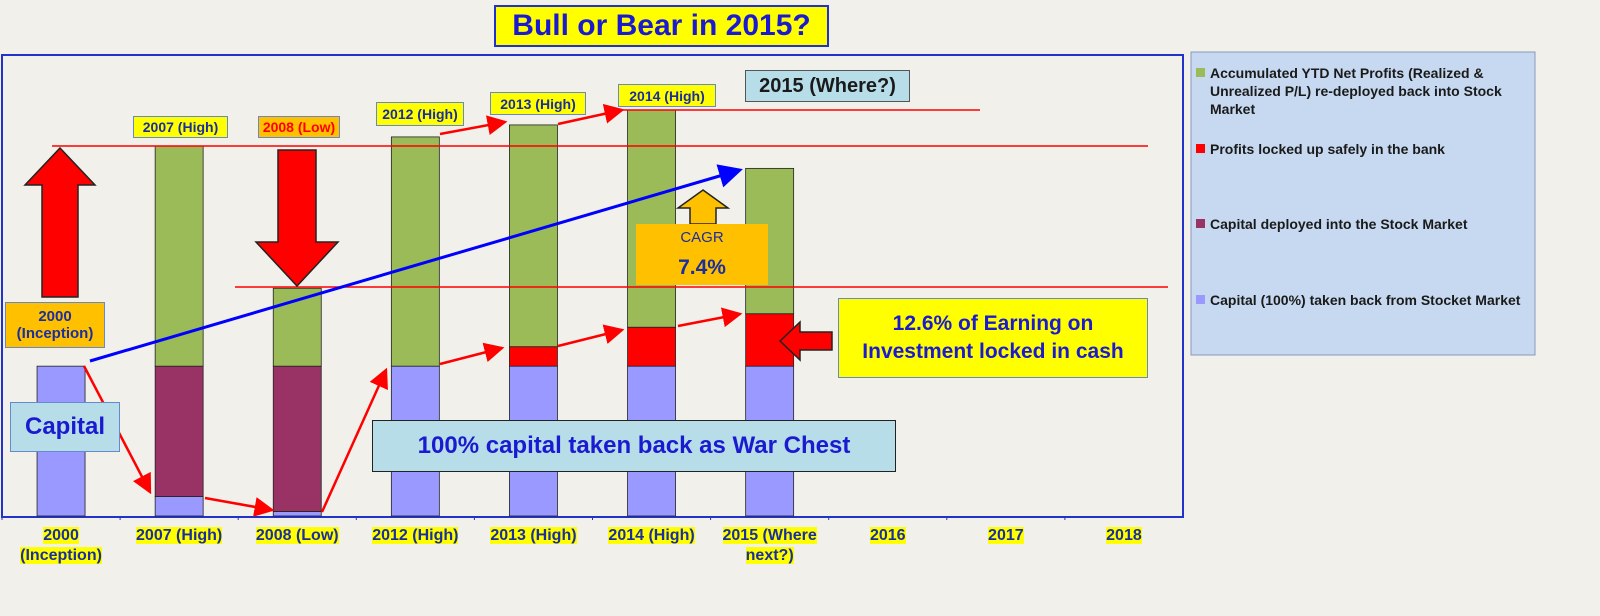  Describe the element at coordinates (702, 237) in the screenshot. I see `annotation: CAGR` at that location.